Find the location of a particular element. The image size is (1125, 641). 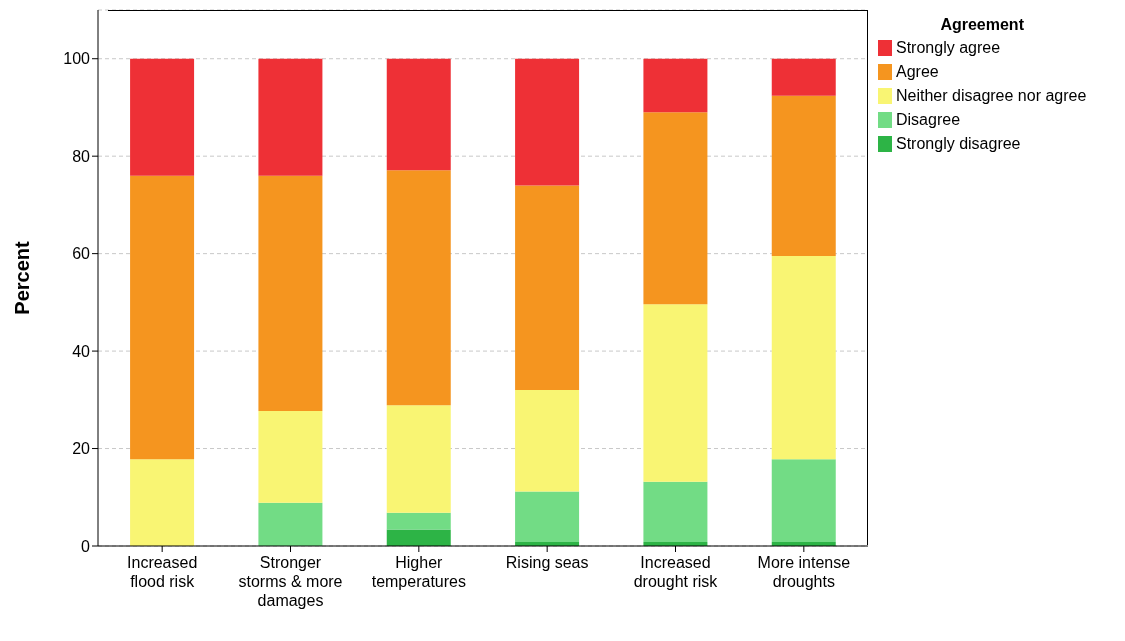

y-tick-label: 80 is located at coordinates (81, 156).